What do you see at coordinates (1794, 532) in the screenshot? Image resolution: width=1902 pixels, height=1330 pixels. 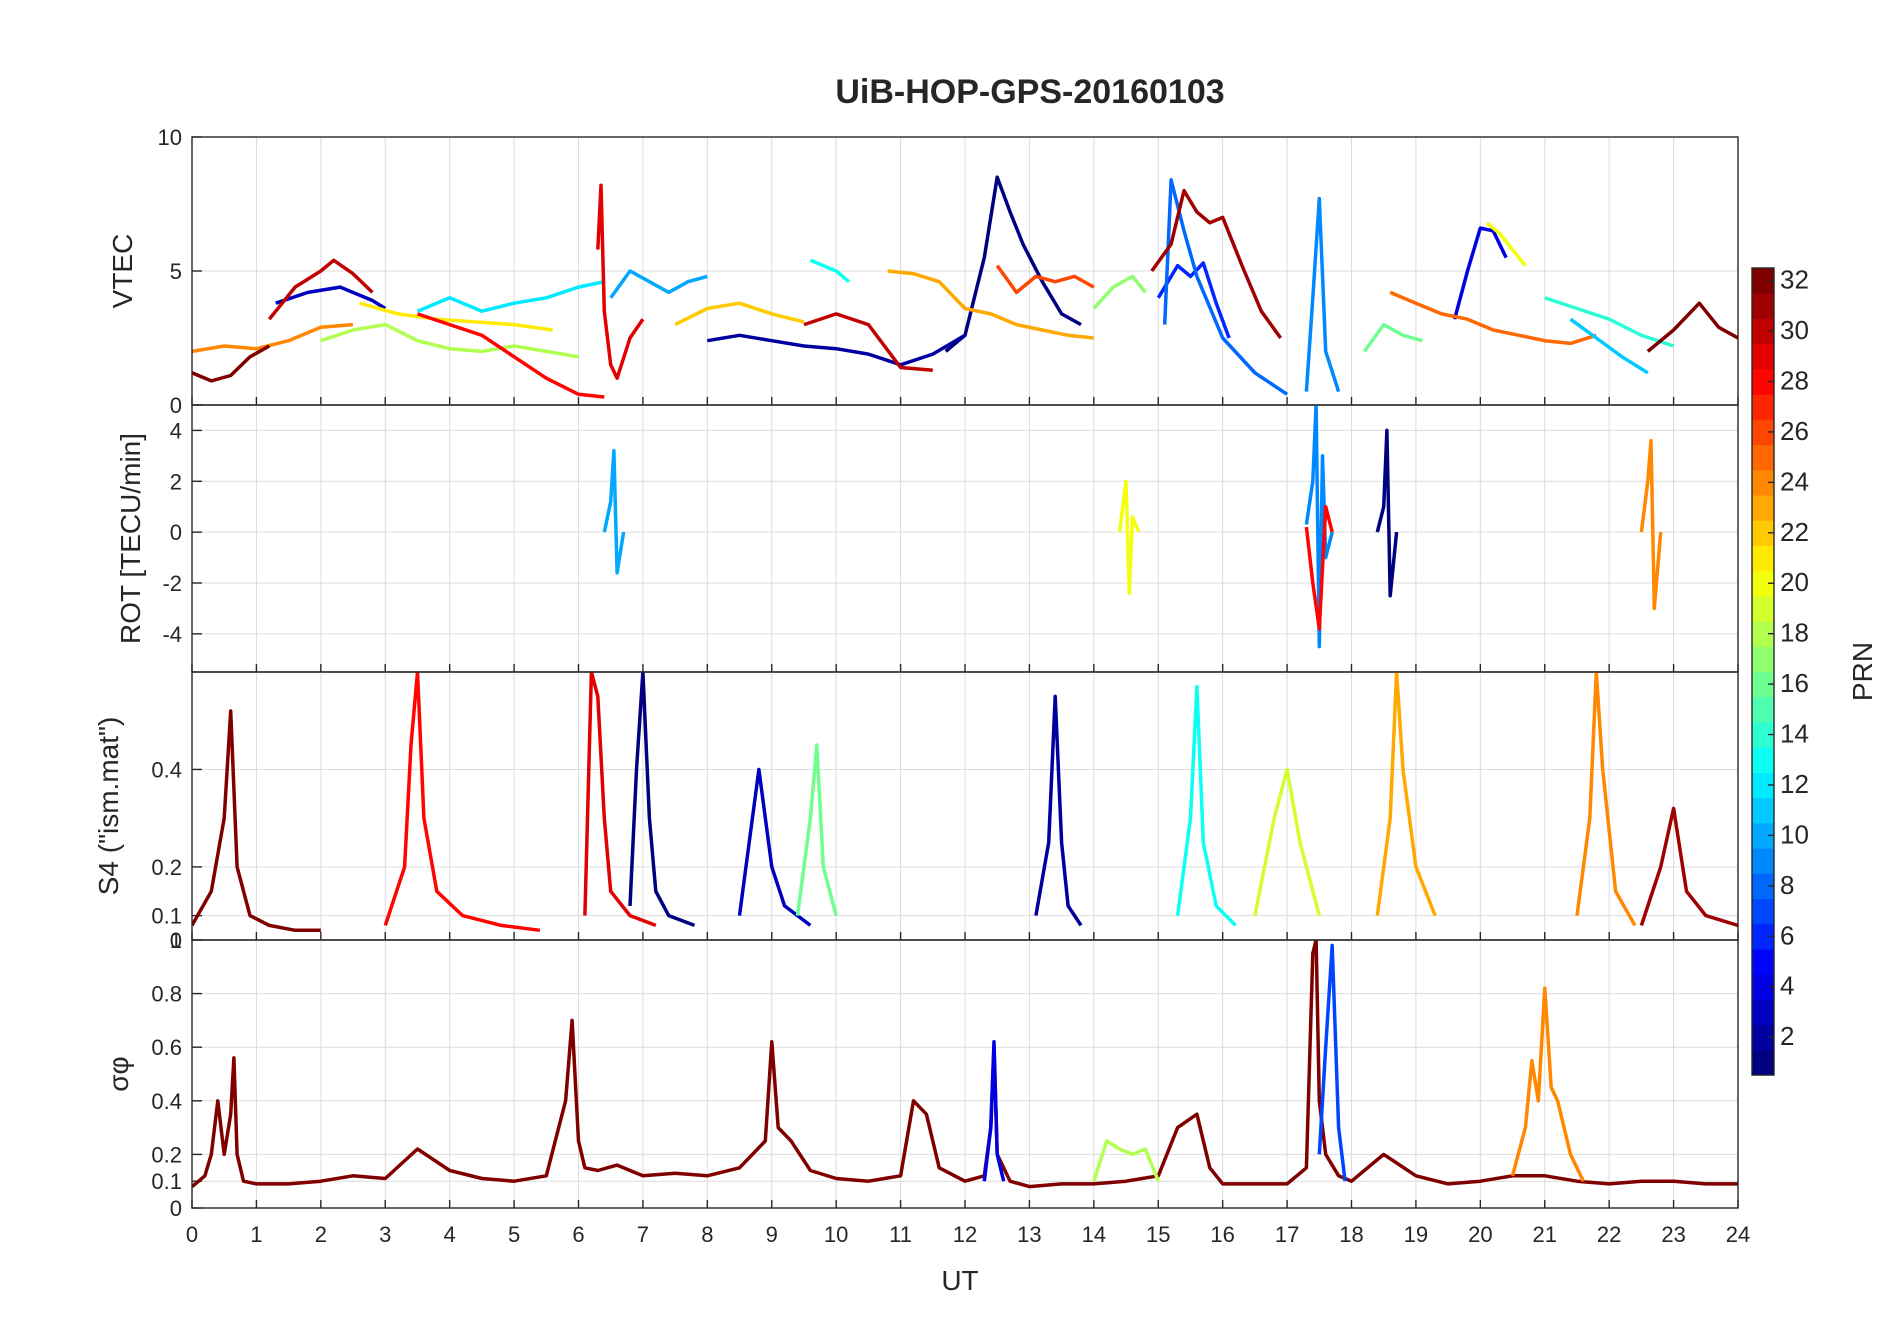 I see `colorbar-tick-label: 22` at bounding box center [1794, 532].